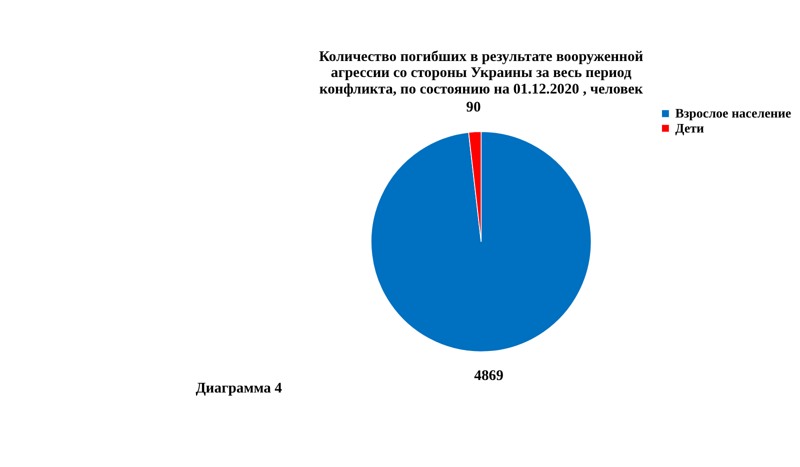 This screenshot has height=467, width=800. What do you see at coordinates (690, 128) in the screenshot?
I see `legend-label: Дети` at bounding box center [690, 128].